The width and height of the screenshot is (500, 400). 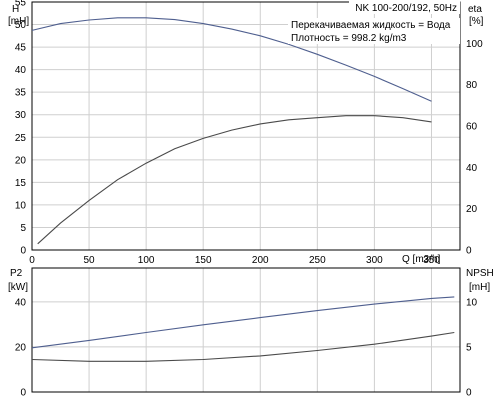 I want to click on right-tick-label: 10, so click(x=472, y=302).